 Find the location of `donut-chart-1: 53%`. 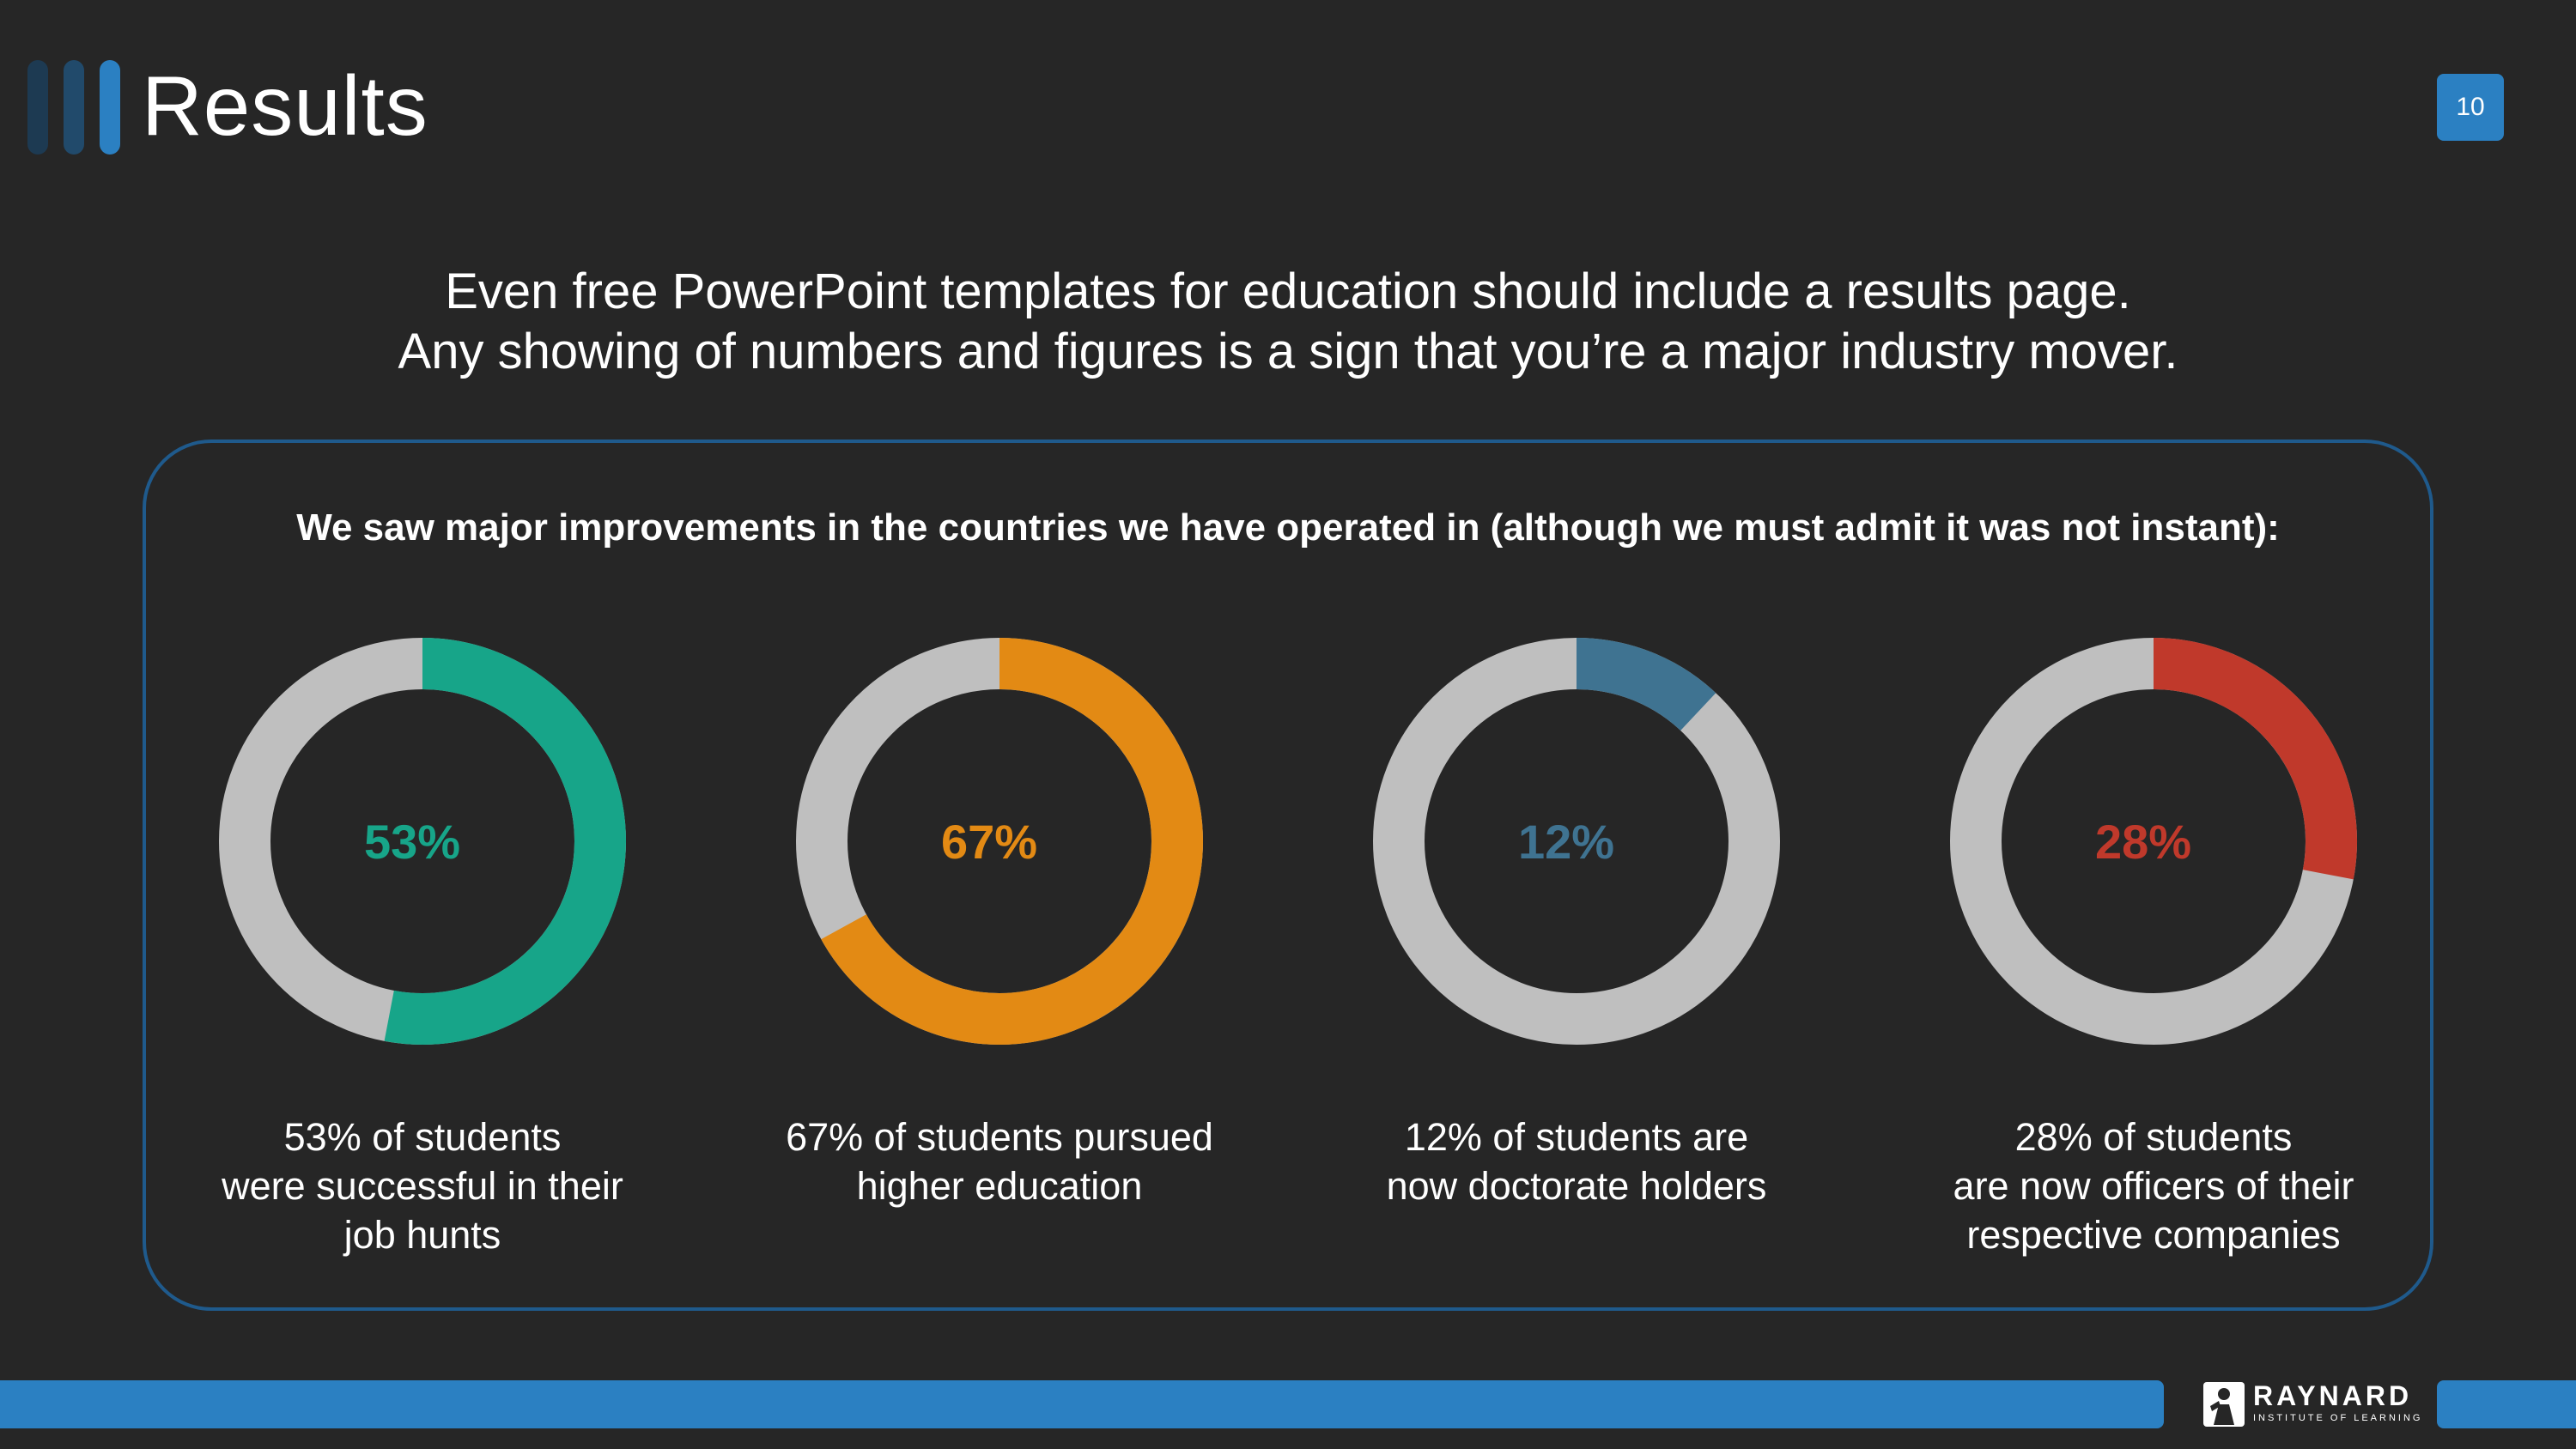

donut-chart-1: 53% is located at coordinates (422, 841).